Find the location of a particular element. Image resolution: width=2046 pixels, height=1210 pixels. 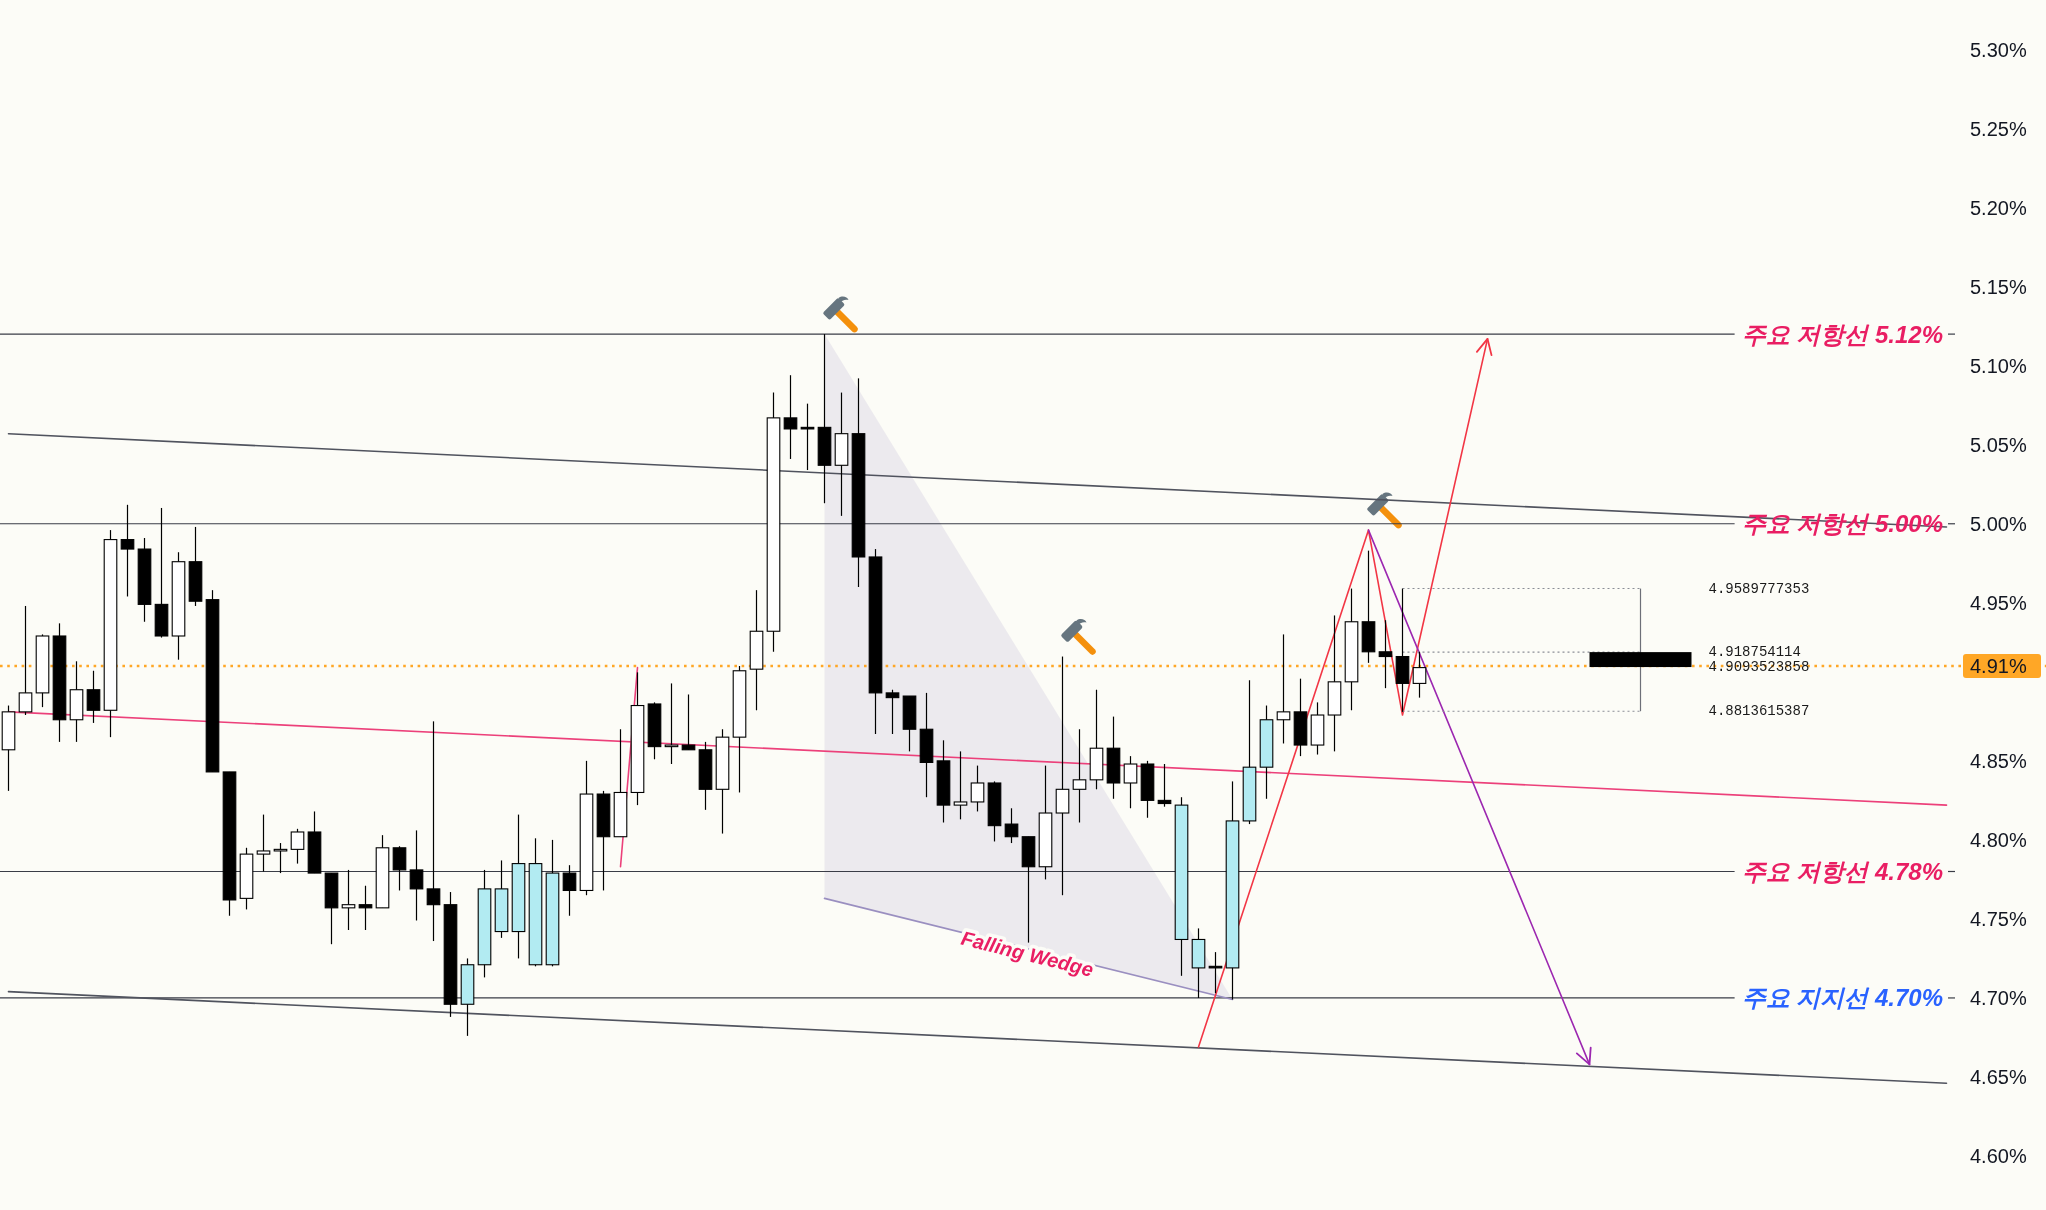

y-tick-label: 4.60% is located at coordinates (1998, 1156).